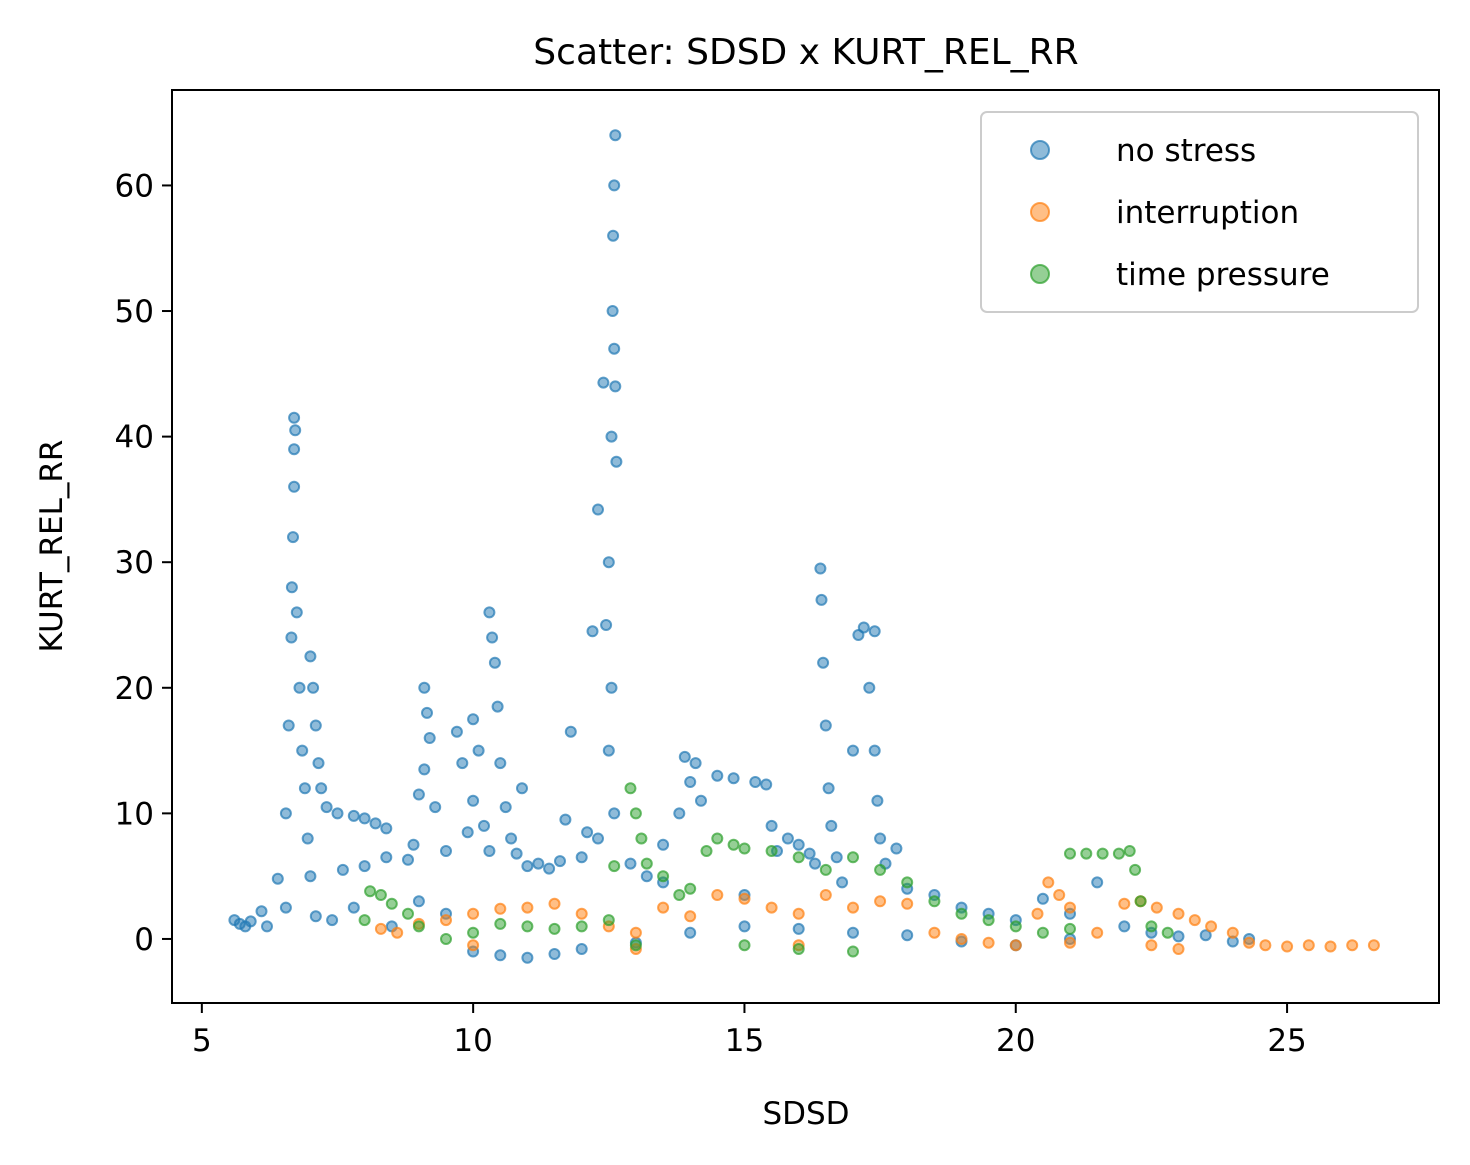 The width and height of the screenshot is (1470, 1165). I want to click on x-axis: 5 10 15 20 25, so click(749, 1031).